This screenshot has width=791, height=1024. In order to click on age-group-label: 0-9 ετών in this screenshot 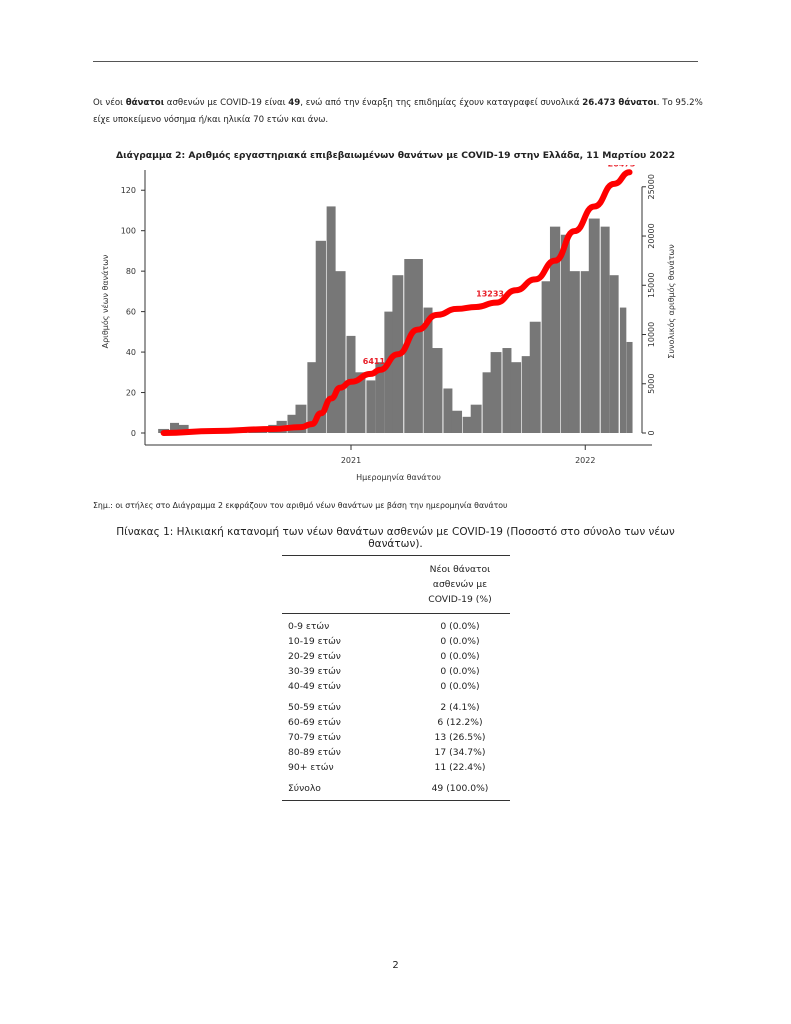, I will do `click(309, 626)`.